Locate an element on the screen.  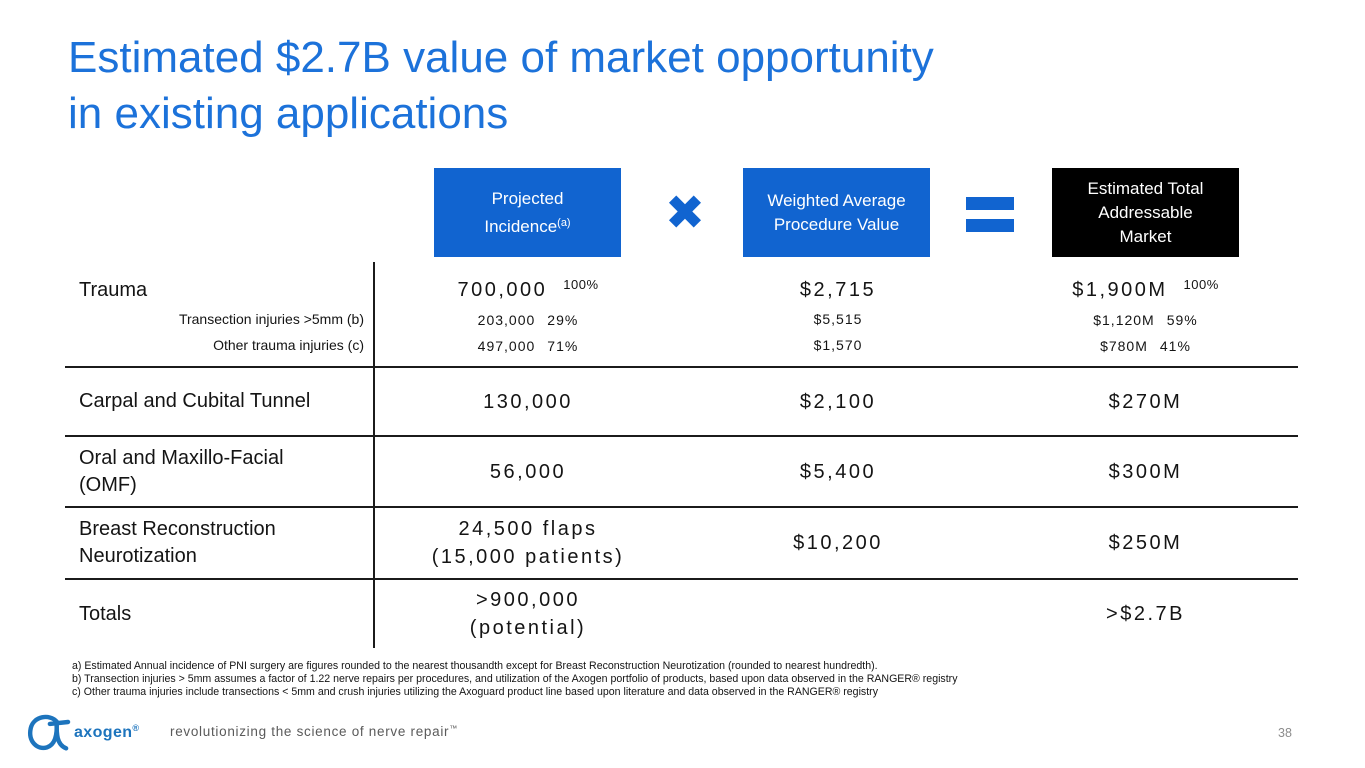
addressable-market-line2: Addressable is located at coordinates (1145, 212).